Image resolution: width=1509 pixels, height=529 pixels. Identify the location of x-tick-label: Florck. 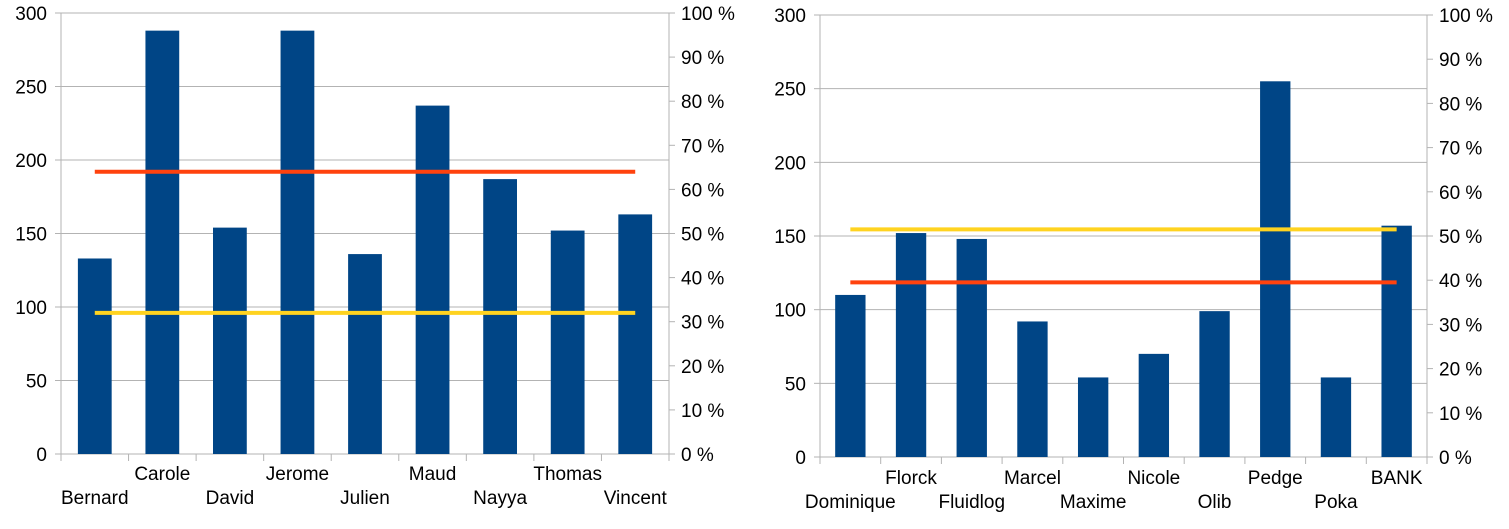
(911, 478).